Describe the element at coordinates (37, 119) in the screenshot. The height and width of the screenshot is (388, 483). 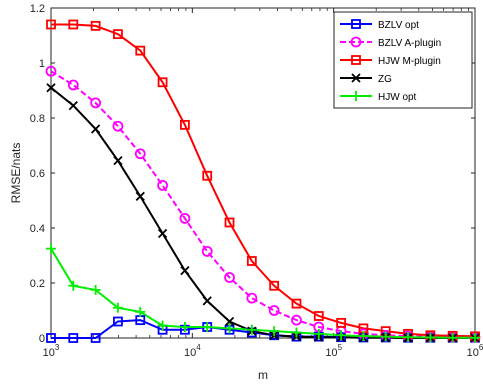
I see `y-tick-label: 0.8` at that location.